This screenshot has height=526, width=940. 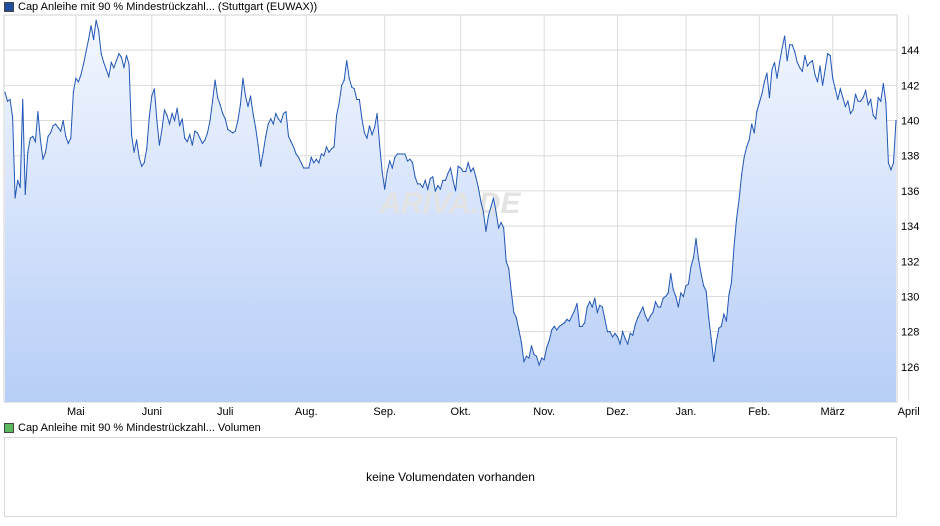 What do you see at coordinates (449, 203) in the screenshot?
I see `watermark-logo: ARIVA.DE` at bounding box center [449, 203].